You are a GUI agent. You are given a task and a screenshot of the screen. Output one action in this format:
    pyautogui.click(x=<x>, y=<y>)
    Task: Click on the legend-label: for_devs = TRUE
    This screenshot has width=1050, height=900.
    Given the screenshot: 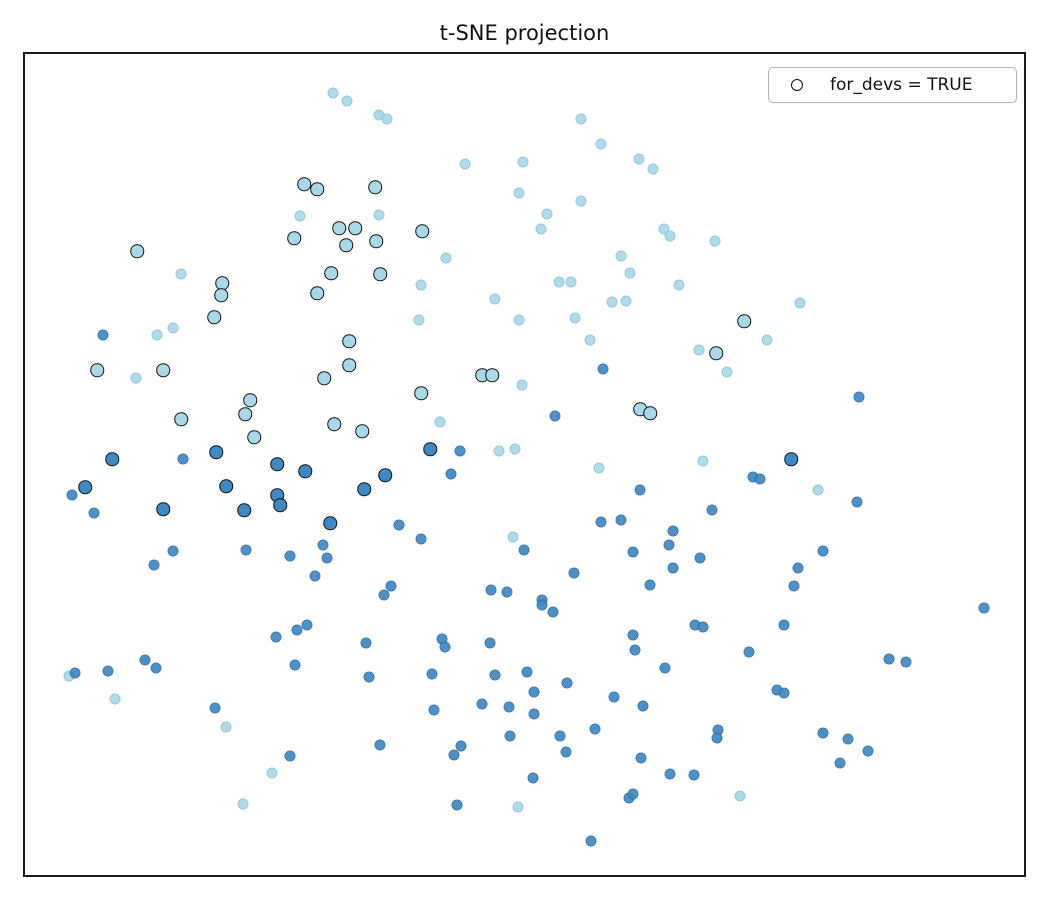 What is the action you would take?
    pyautogui.click(x=901, y=85)
    